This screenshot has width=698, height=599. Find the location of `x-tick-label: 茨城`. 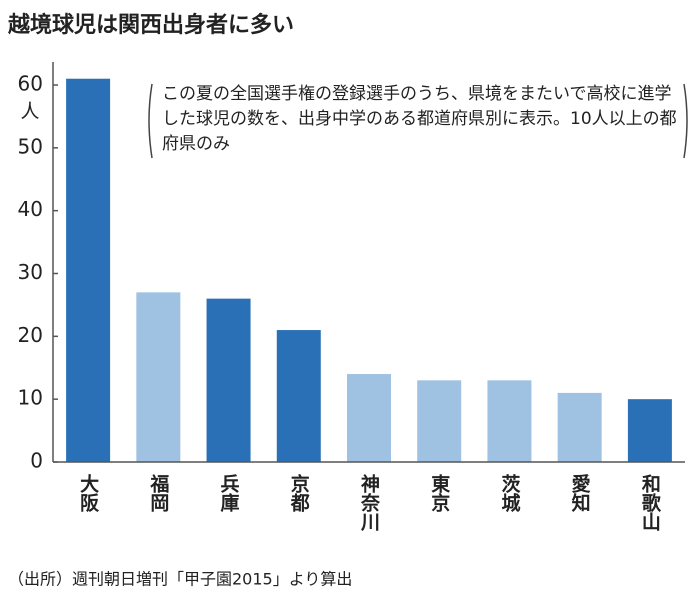

x-tick-label: 茨城 is located at coordinates (509, 493).